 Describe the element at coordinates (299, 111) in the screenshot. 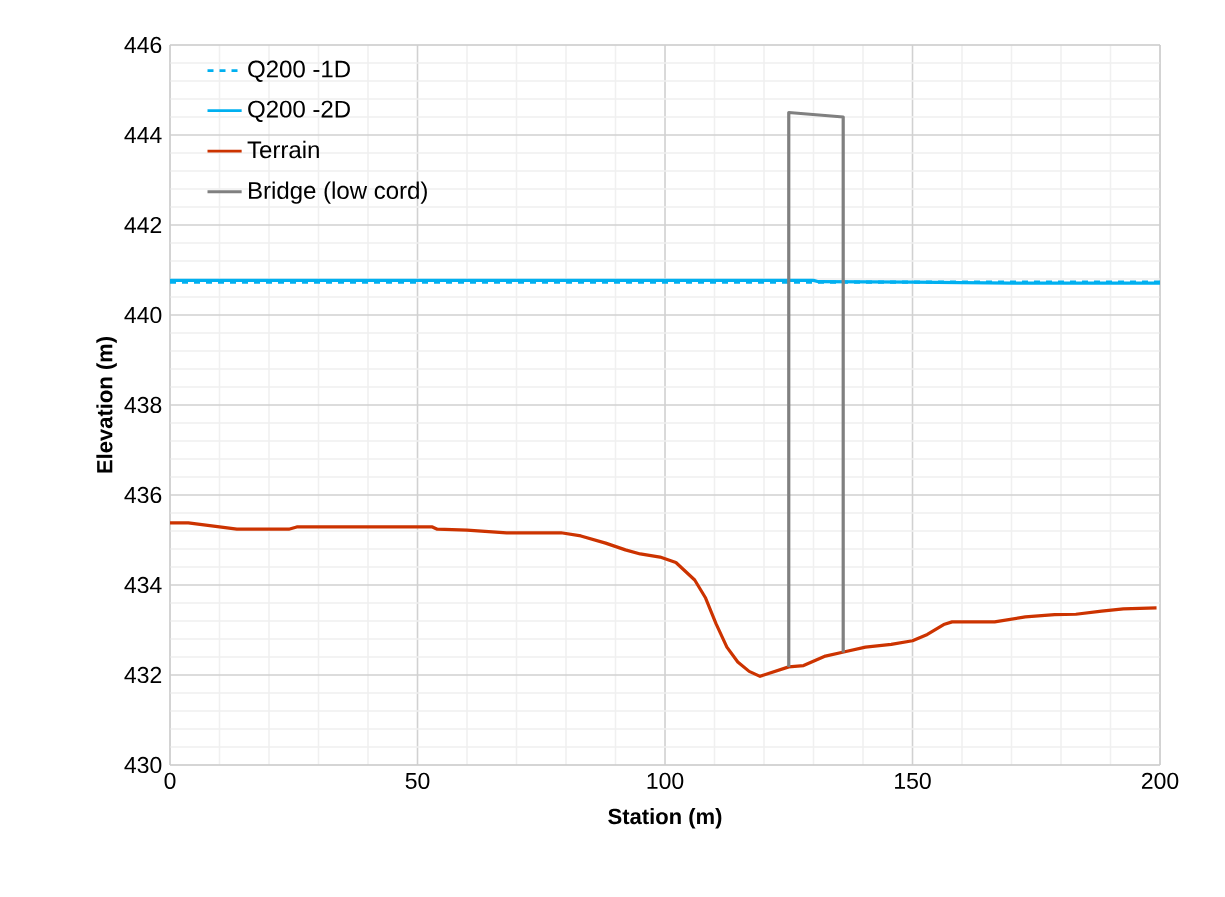

I see `legend-label: Q200 -2D` at that location.